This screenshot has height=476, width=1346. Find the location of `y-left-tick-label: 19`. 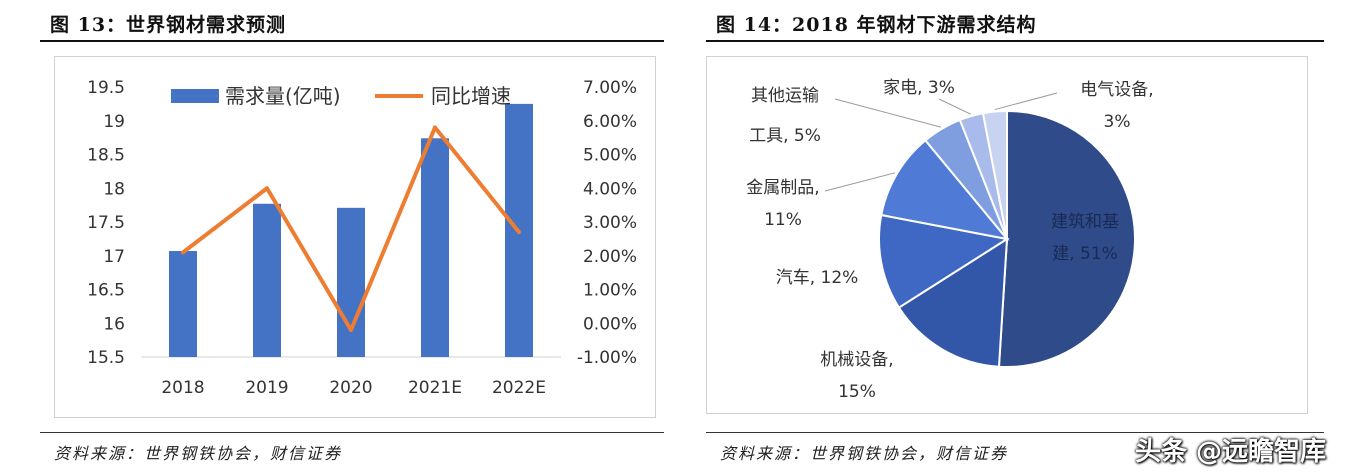

y-left-tick-label: 19 is located at coordinates (114, 122).